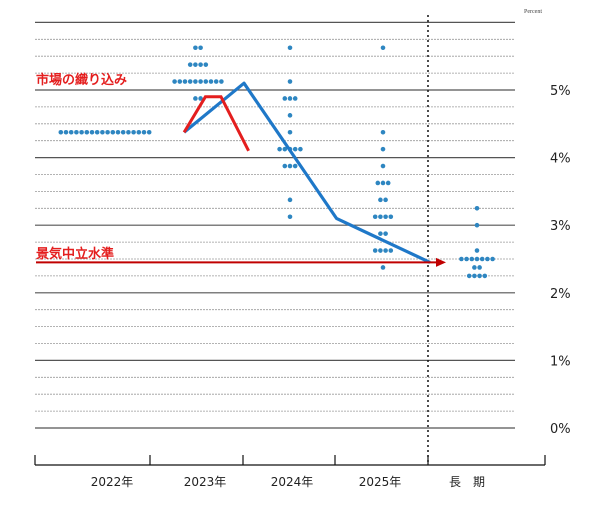  Describe the element at coordinates (380, 482) in the screenshot. I see `x-tick-label: 2025年` at that location.